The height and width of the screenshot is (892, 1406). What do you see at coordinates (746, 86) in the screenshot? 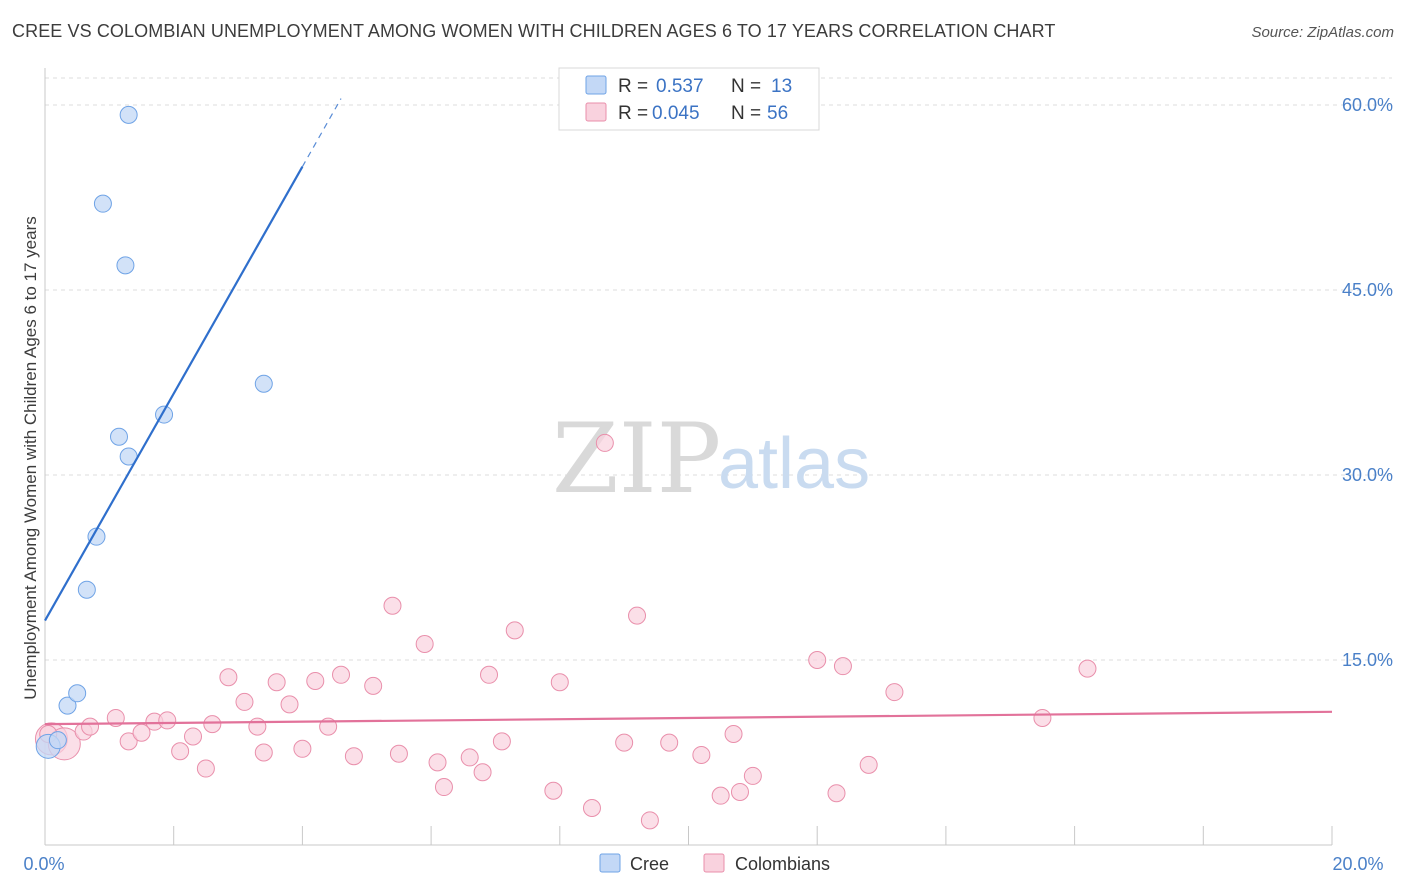
I see `legend-cree-n-label: N =` at bounding box center [746, 86].